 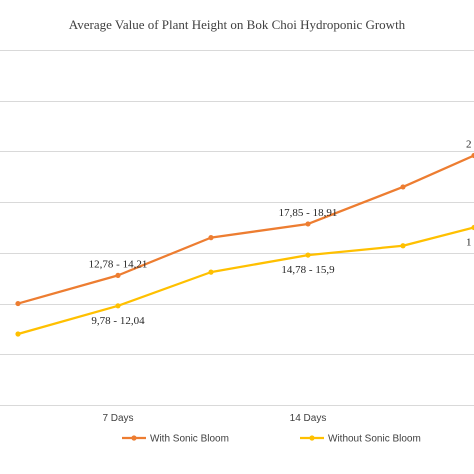 What do you see at coordinates (308, 270) in the screenshot?
I see `data-label: 14,78 - 15,9` at bounding box center [308, 270].